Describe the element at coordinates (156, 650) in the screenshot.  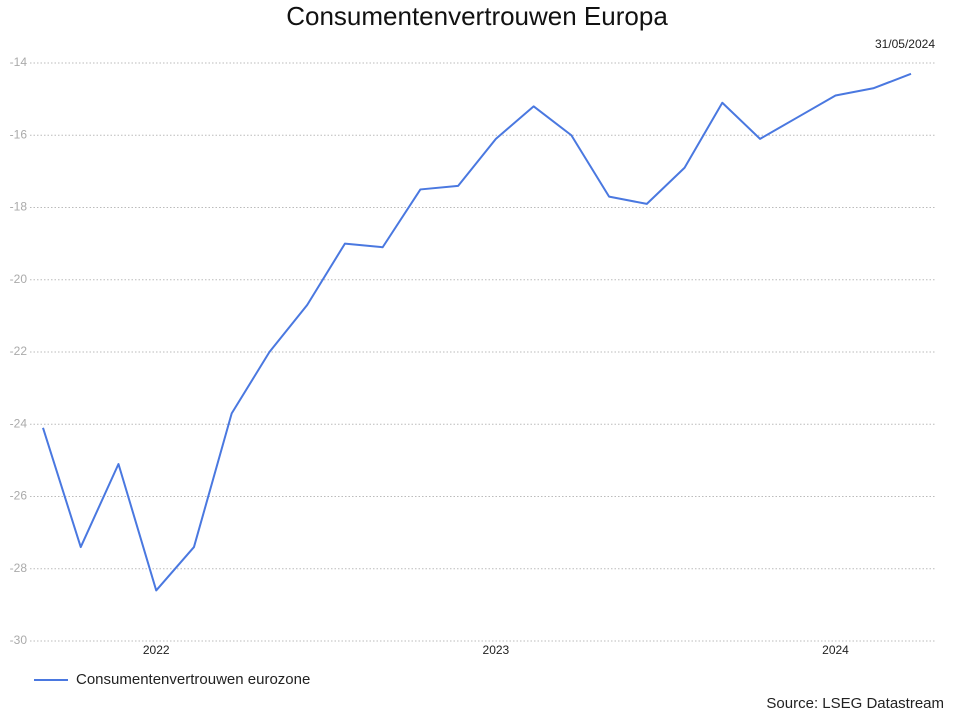
I see `x-tick-label: 2022` at that location.